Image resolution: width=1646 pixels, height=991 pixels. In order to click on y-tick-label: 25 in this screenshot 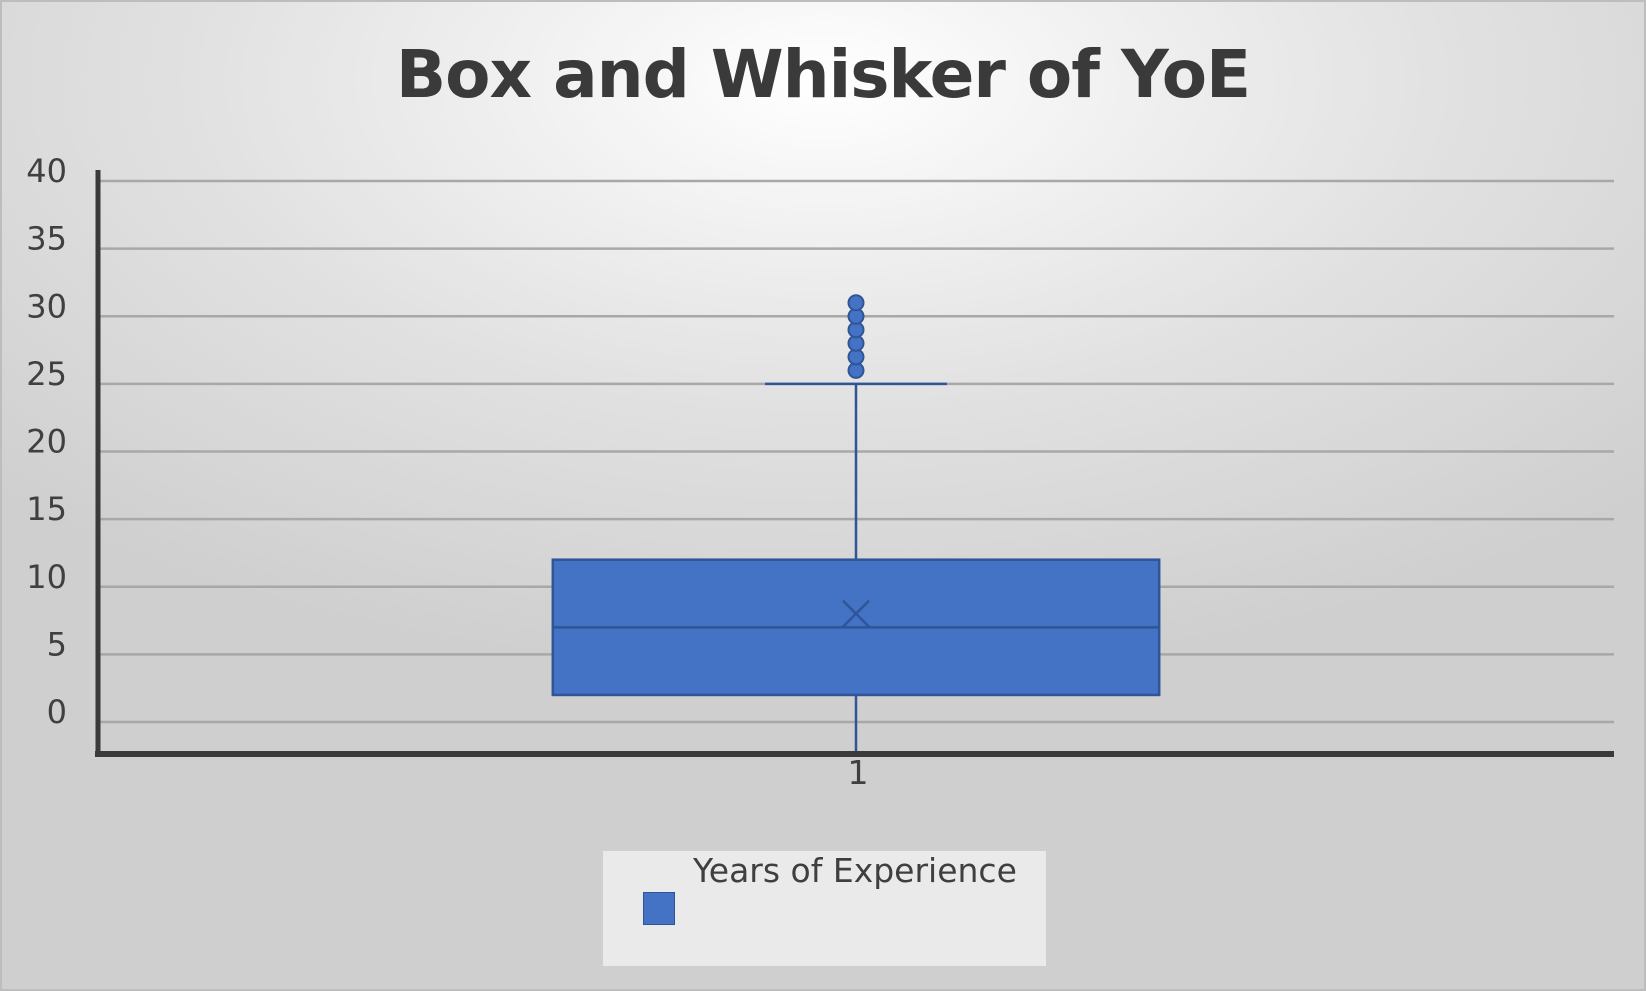, I will do `click(46, 374)`.